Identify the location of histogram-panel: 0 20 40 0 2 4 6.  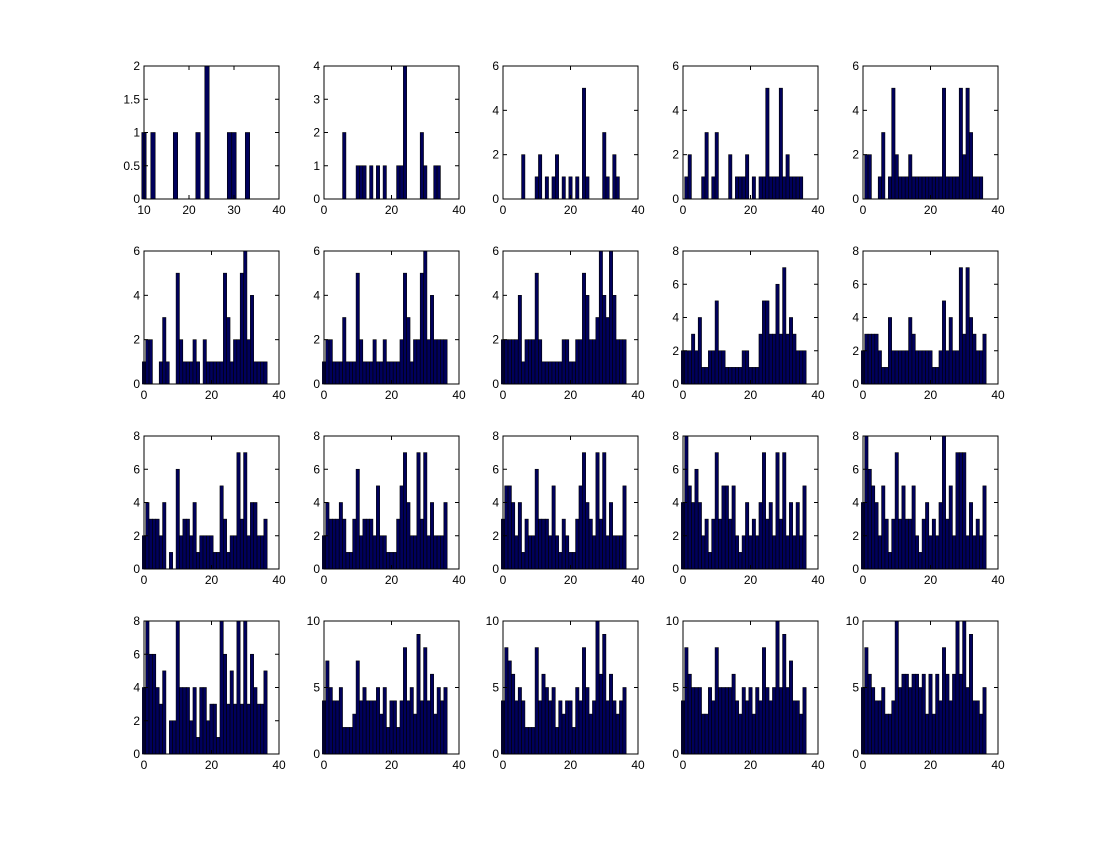
(209, 323).